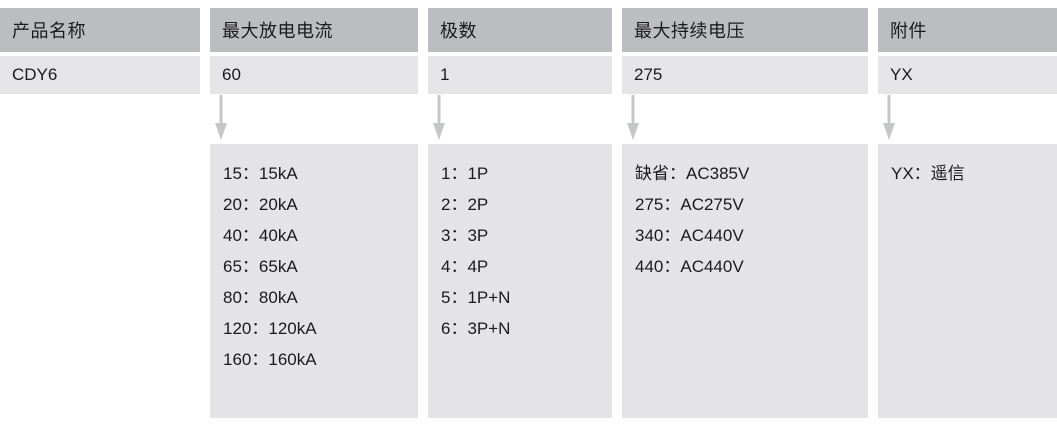 The height and width of the screenshot is (427, 1057). What do you see at coordinates (314, 75) in the screenshot?
I see `column-value-max-discharge-current: 60` at bounding box center [314, 75].